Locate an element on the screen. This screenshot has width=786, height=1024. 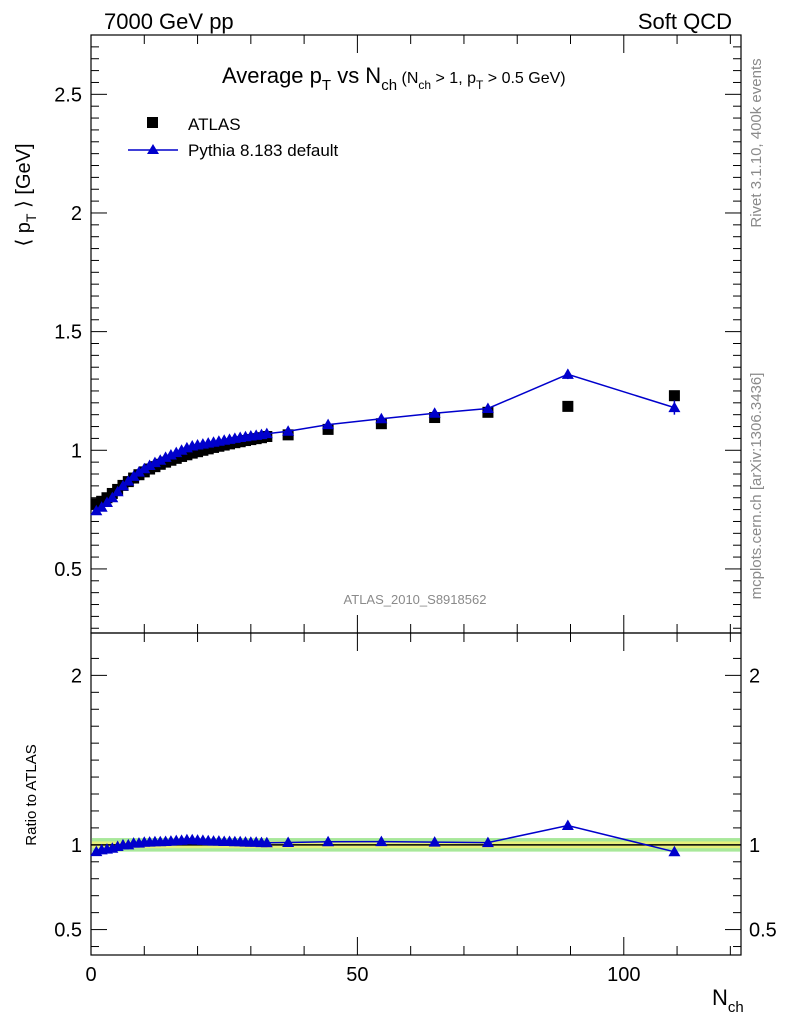
ratio-series is located at coordinates (385, 838).